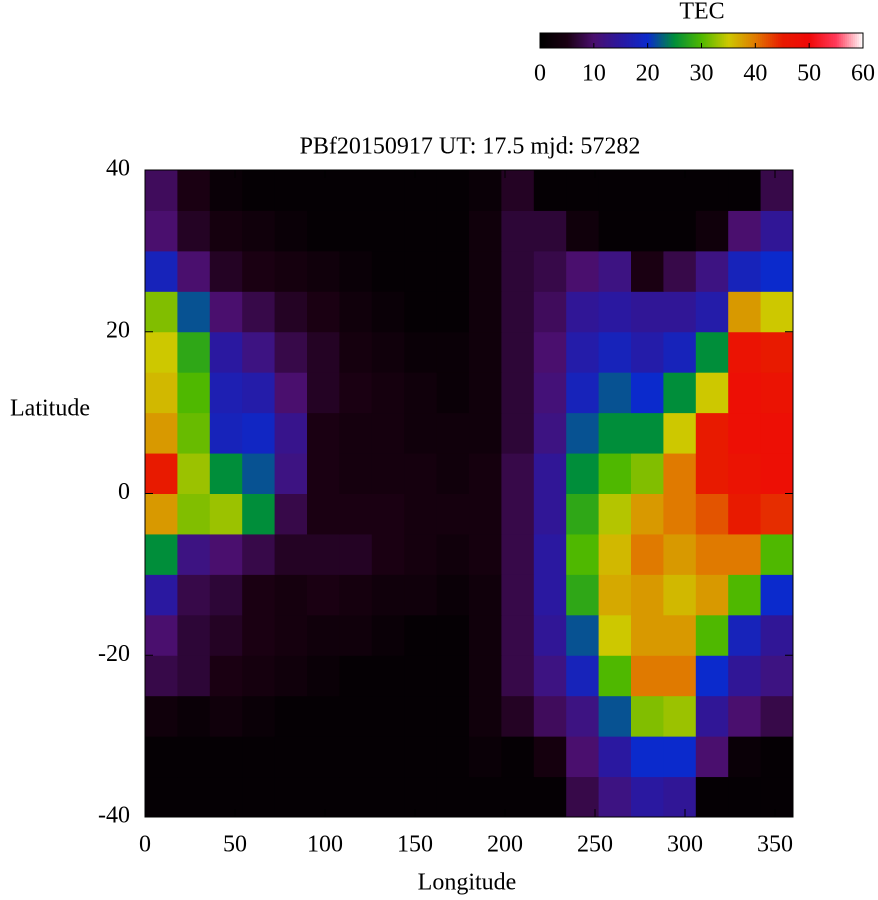 Image resolution: width=878 pixels, height=900 pixels. Describe the element at coordinates (114, 654) in the screenshot. I see `y-tick-label: -20` at that location.